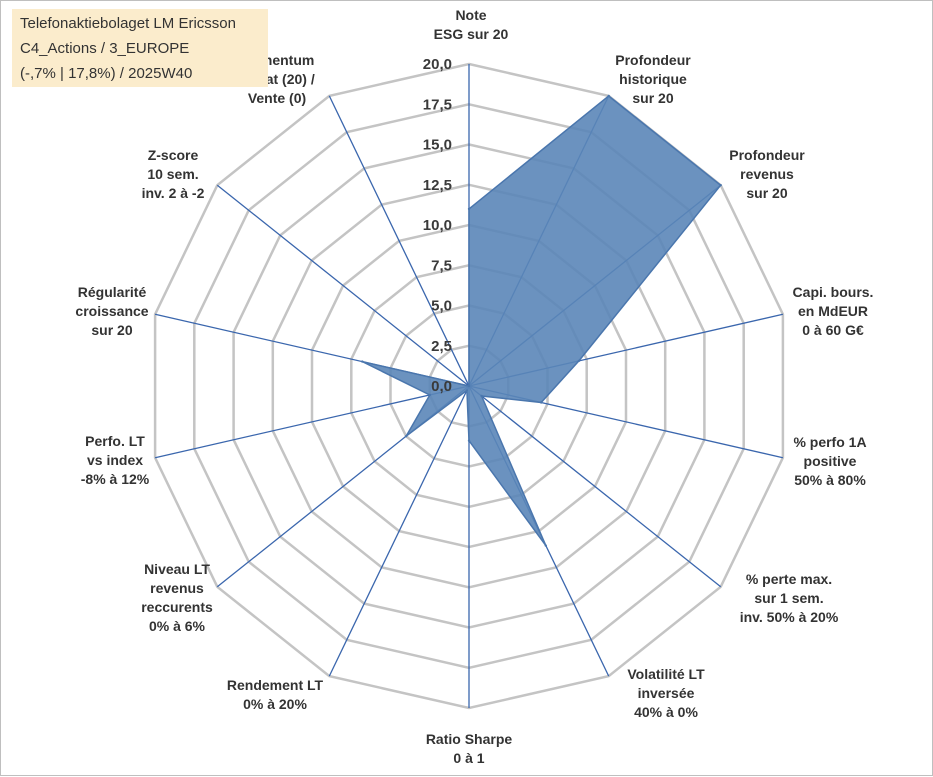  I want to click on axis-label-line: 0 à 60 G€, so click(833, 330).